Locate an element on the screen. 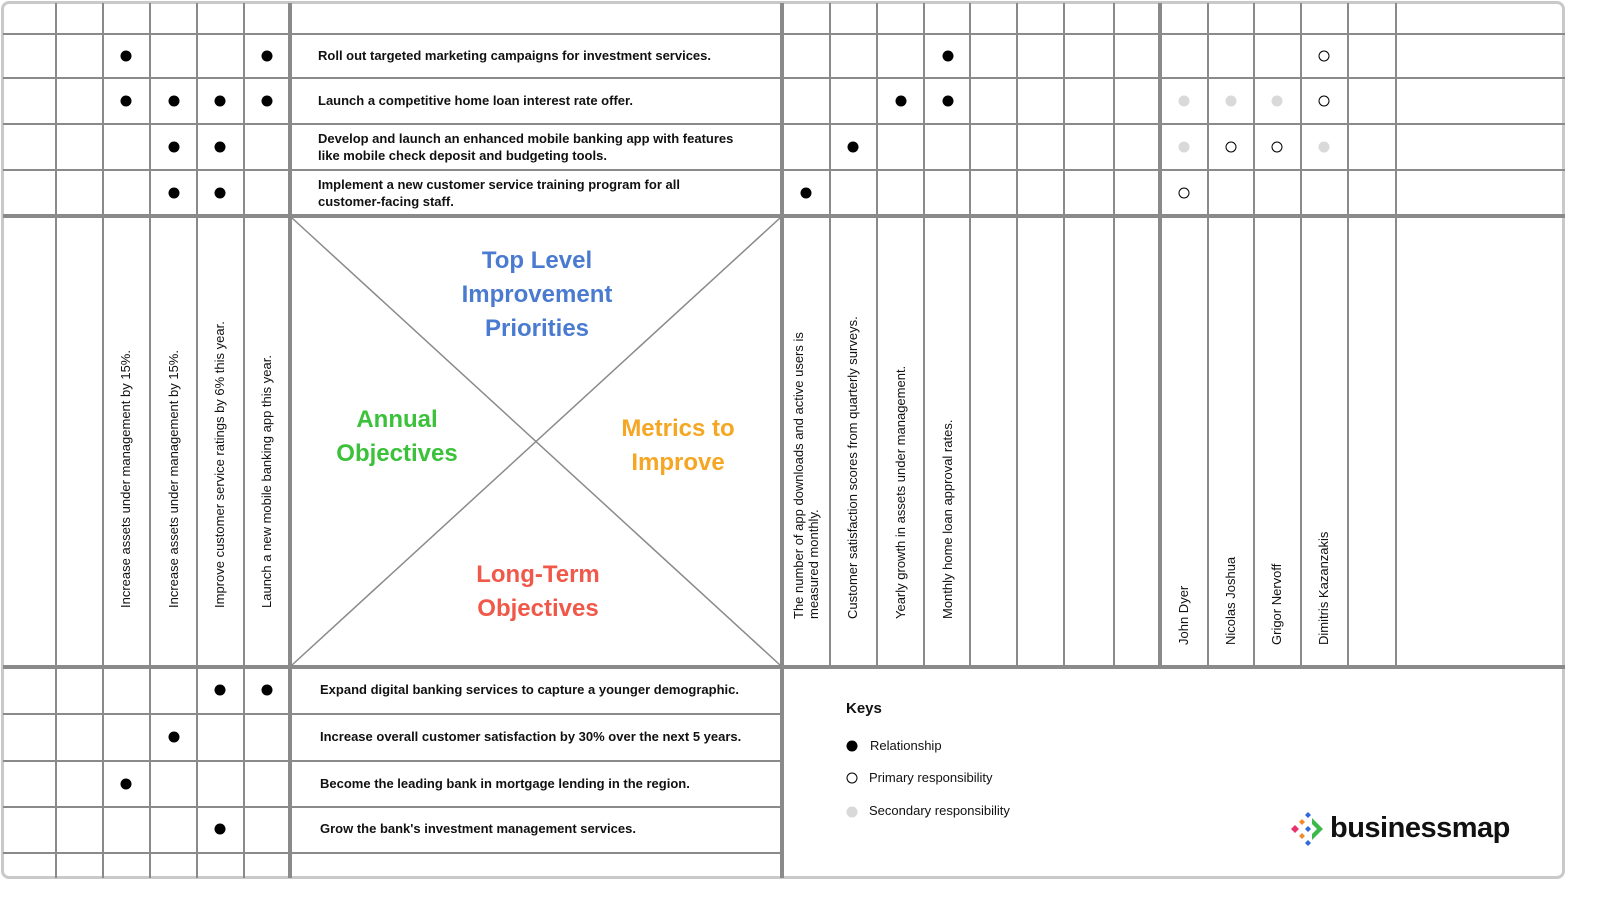 This screenshot has width=1600, height=900. key-secondary-dot is located at coordinates (852, 812).